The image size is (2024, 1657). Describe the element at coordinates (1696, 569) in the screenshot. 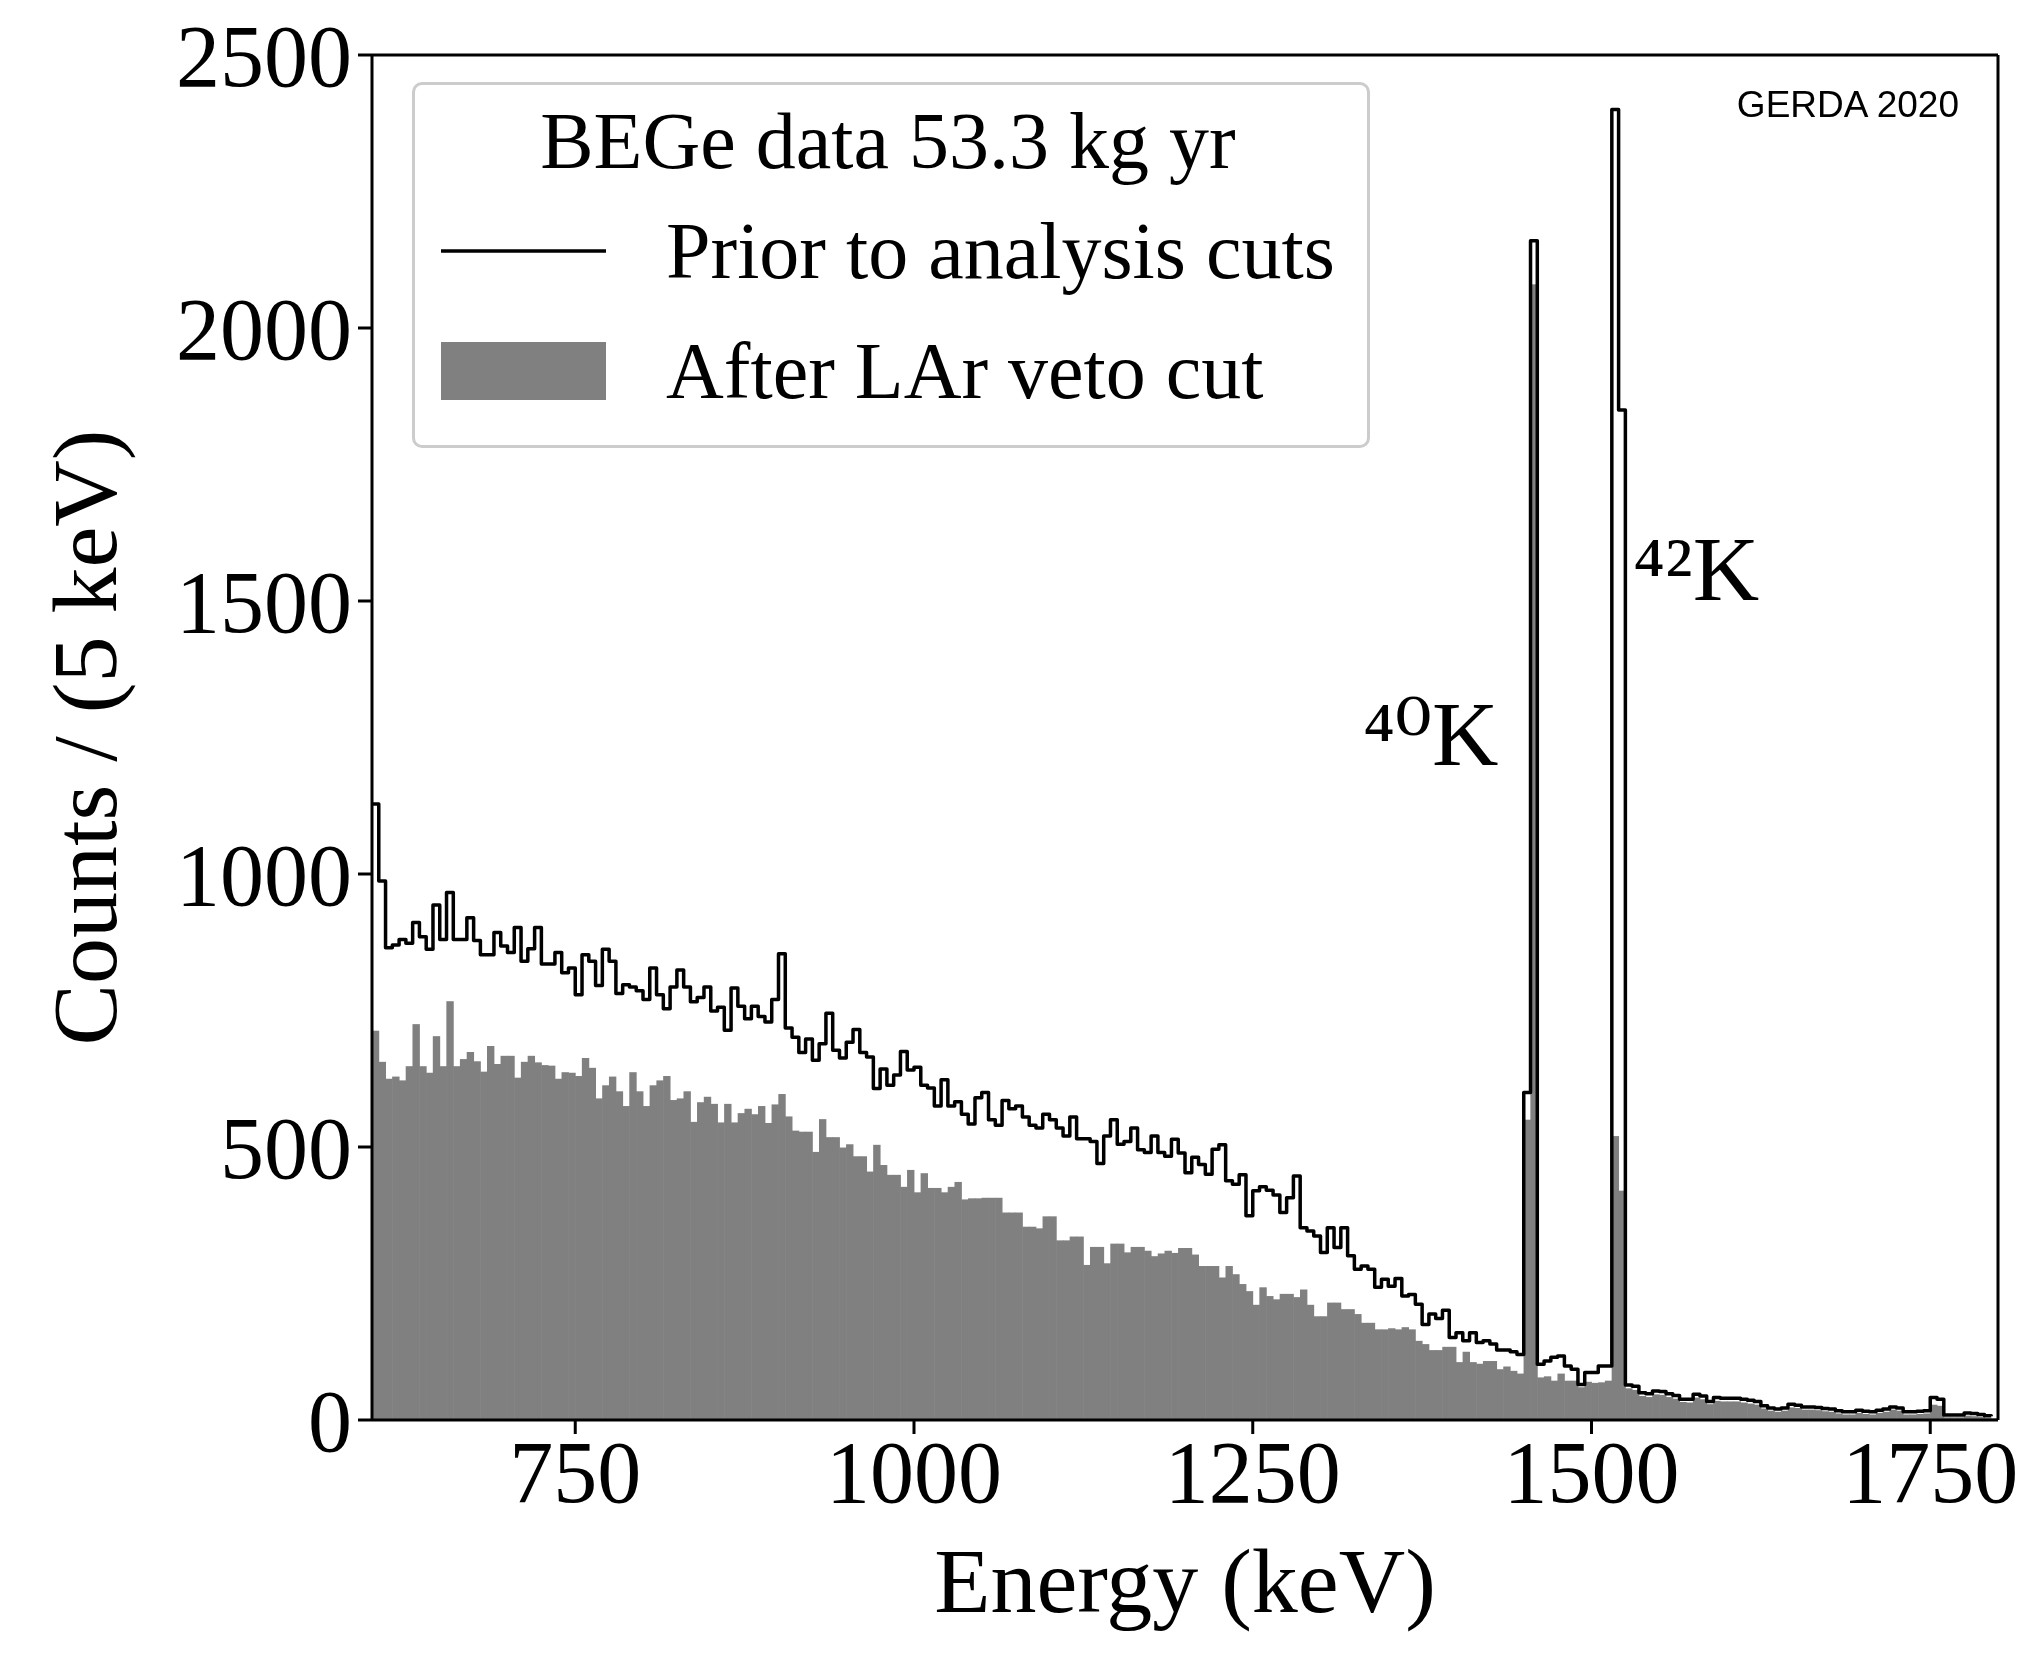

I see `annotation: ⁴²K` at that location.